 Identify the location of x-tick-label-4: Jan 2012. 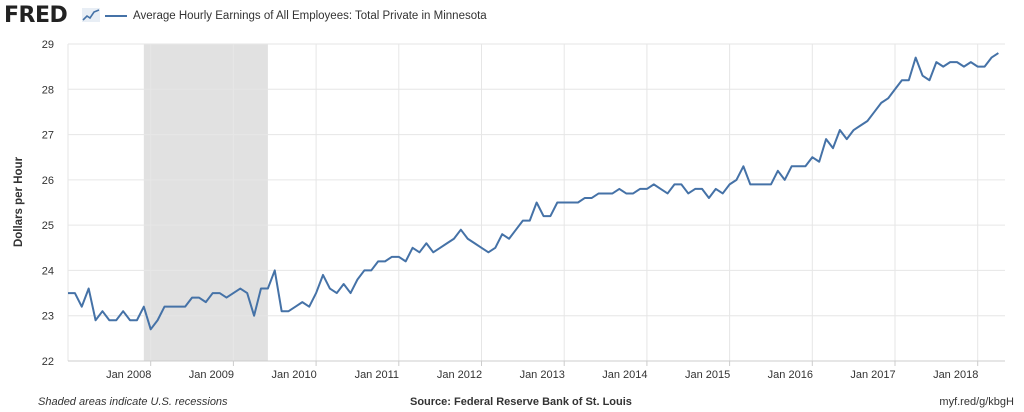
(459, 375).